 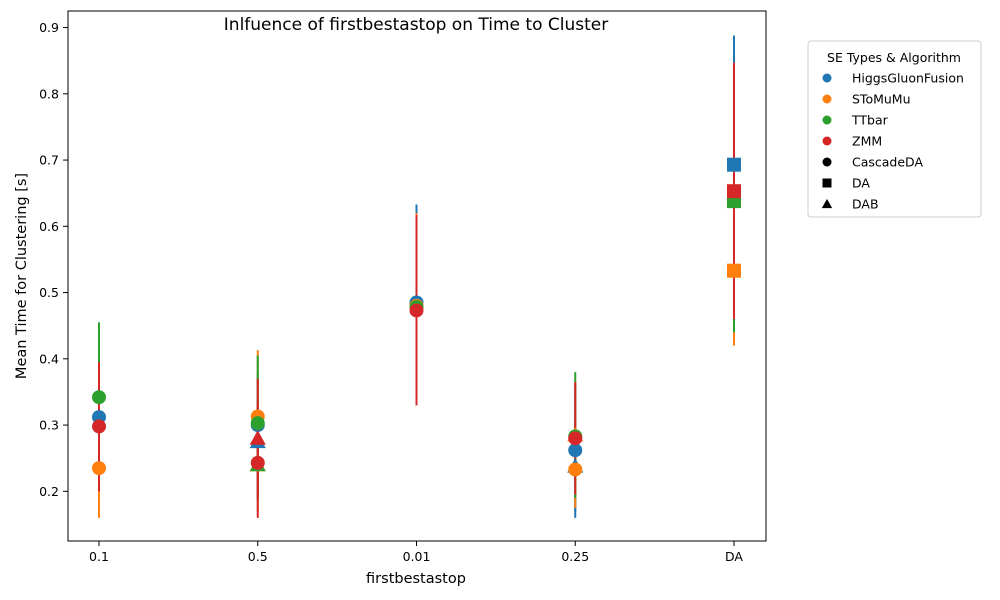 What do you see at coordinates (49, 226) in the screenshot?
I see `y-tick-label: 0.6` at bounding box center [49, 226].